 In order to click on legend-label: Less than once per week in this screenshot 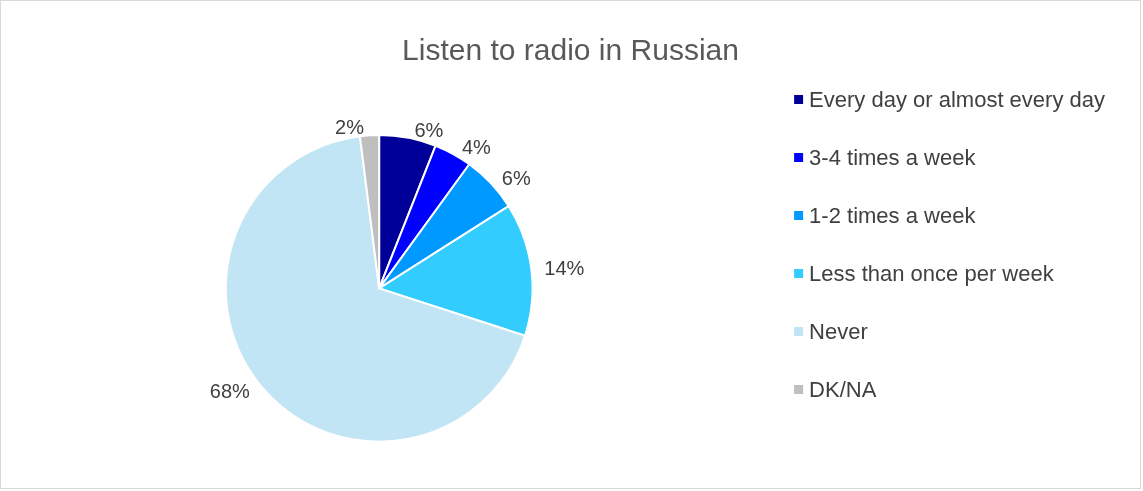, I will do `click(932, 273)`.